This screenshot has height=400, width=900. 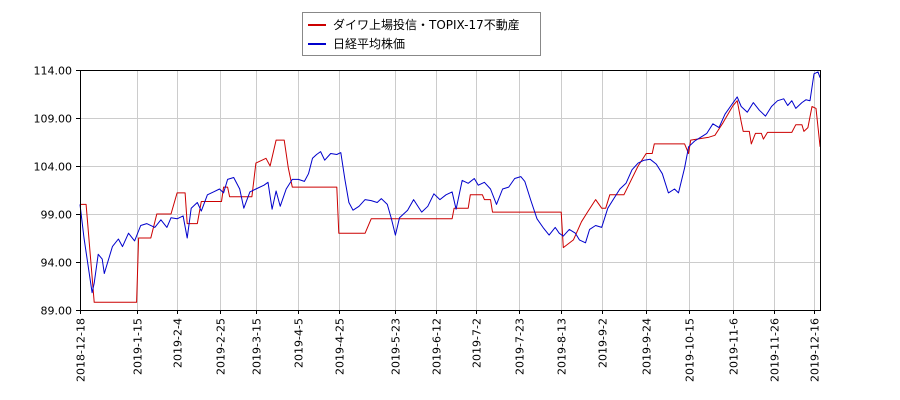 What do you see at coordinates (734, 346) in the screenshot?
I see `x-tick-label: 2019-11-6` at bounding box center [734, 346].